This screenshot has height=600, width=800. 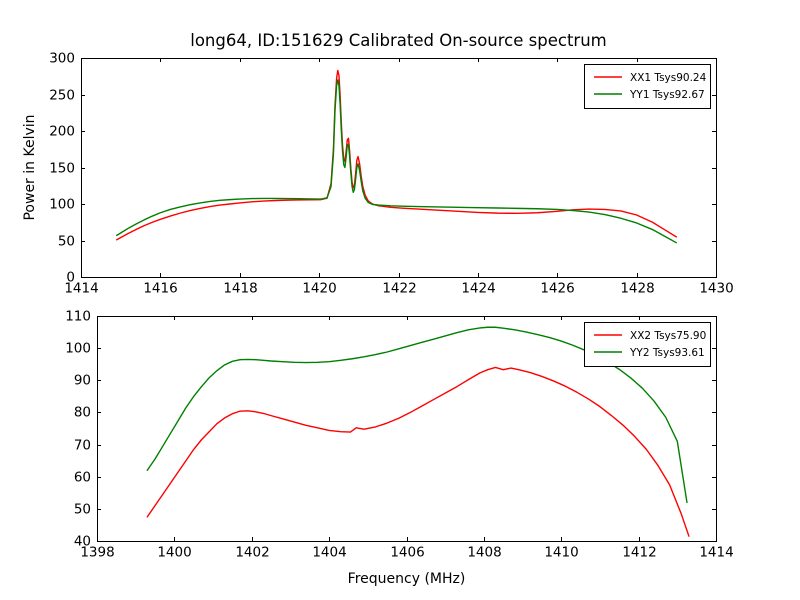 What do you see at coordinates (82, 478) in the screenshot?
I see `y-tick-label: 60` at bounding box center [82, 478].